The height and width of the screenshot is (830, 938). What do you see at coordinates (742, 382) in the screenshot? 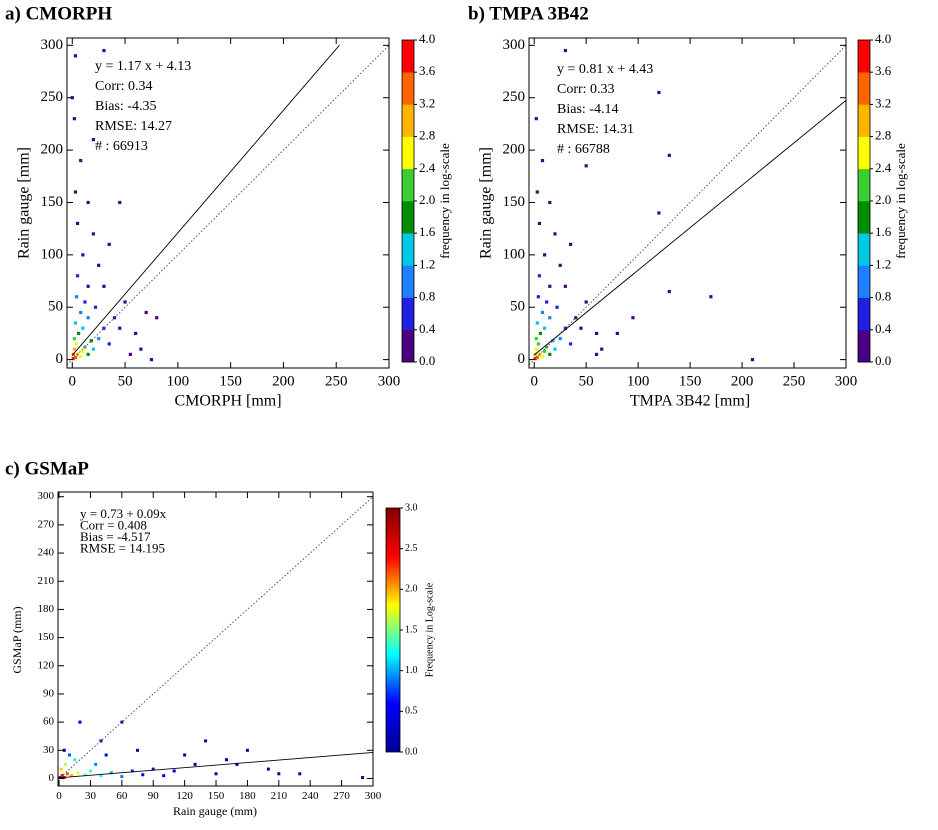
I see `x-tick-label: 200` at bounding box center [742, 382].